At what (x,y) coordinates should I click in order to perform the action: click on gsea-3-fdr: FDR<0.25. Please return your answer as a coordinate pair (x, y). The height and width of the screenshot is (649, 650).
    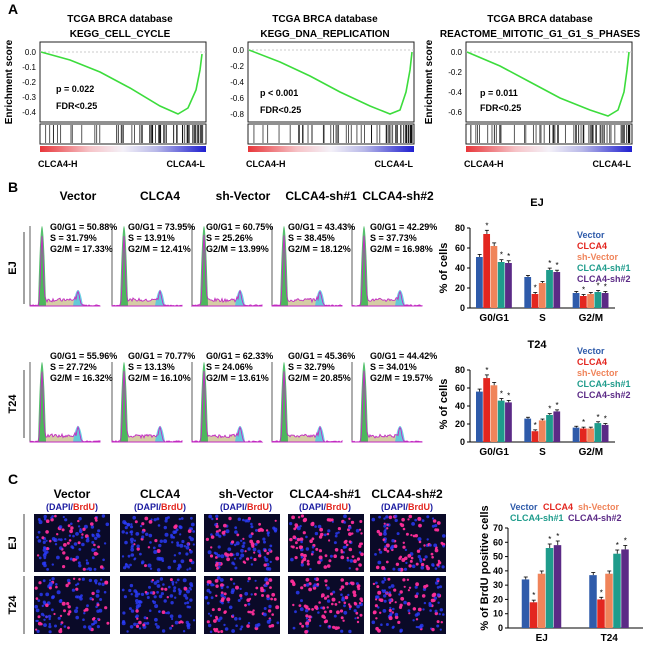
    Looking at the image, I should click on (500, 108).